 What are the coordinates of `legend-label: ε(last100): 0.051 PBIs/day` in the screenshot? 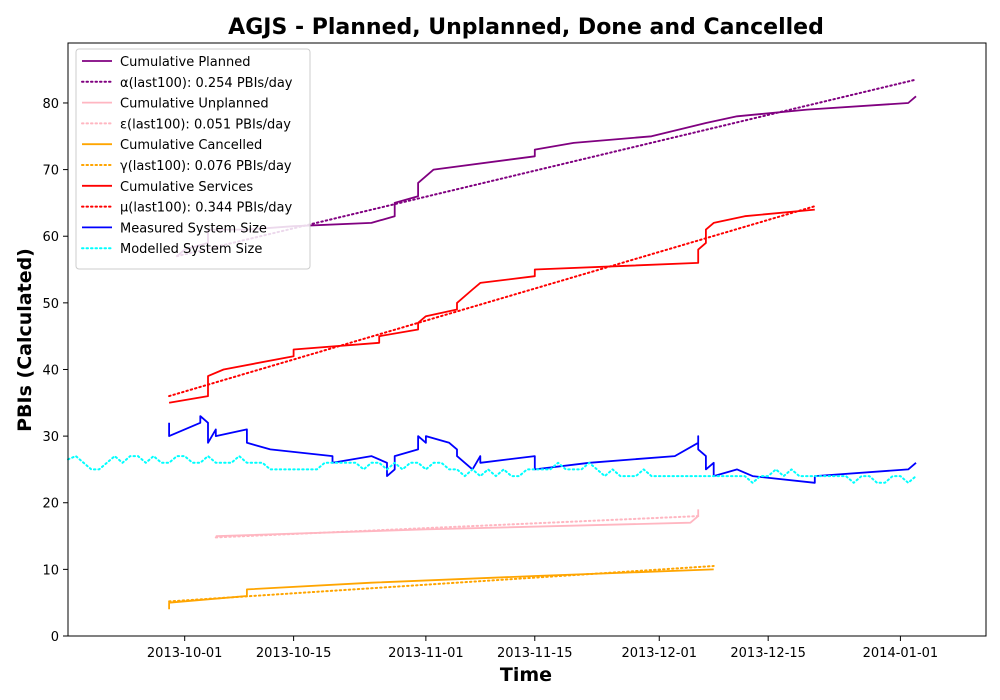 It's located at (205, 124).